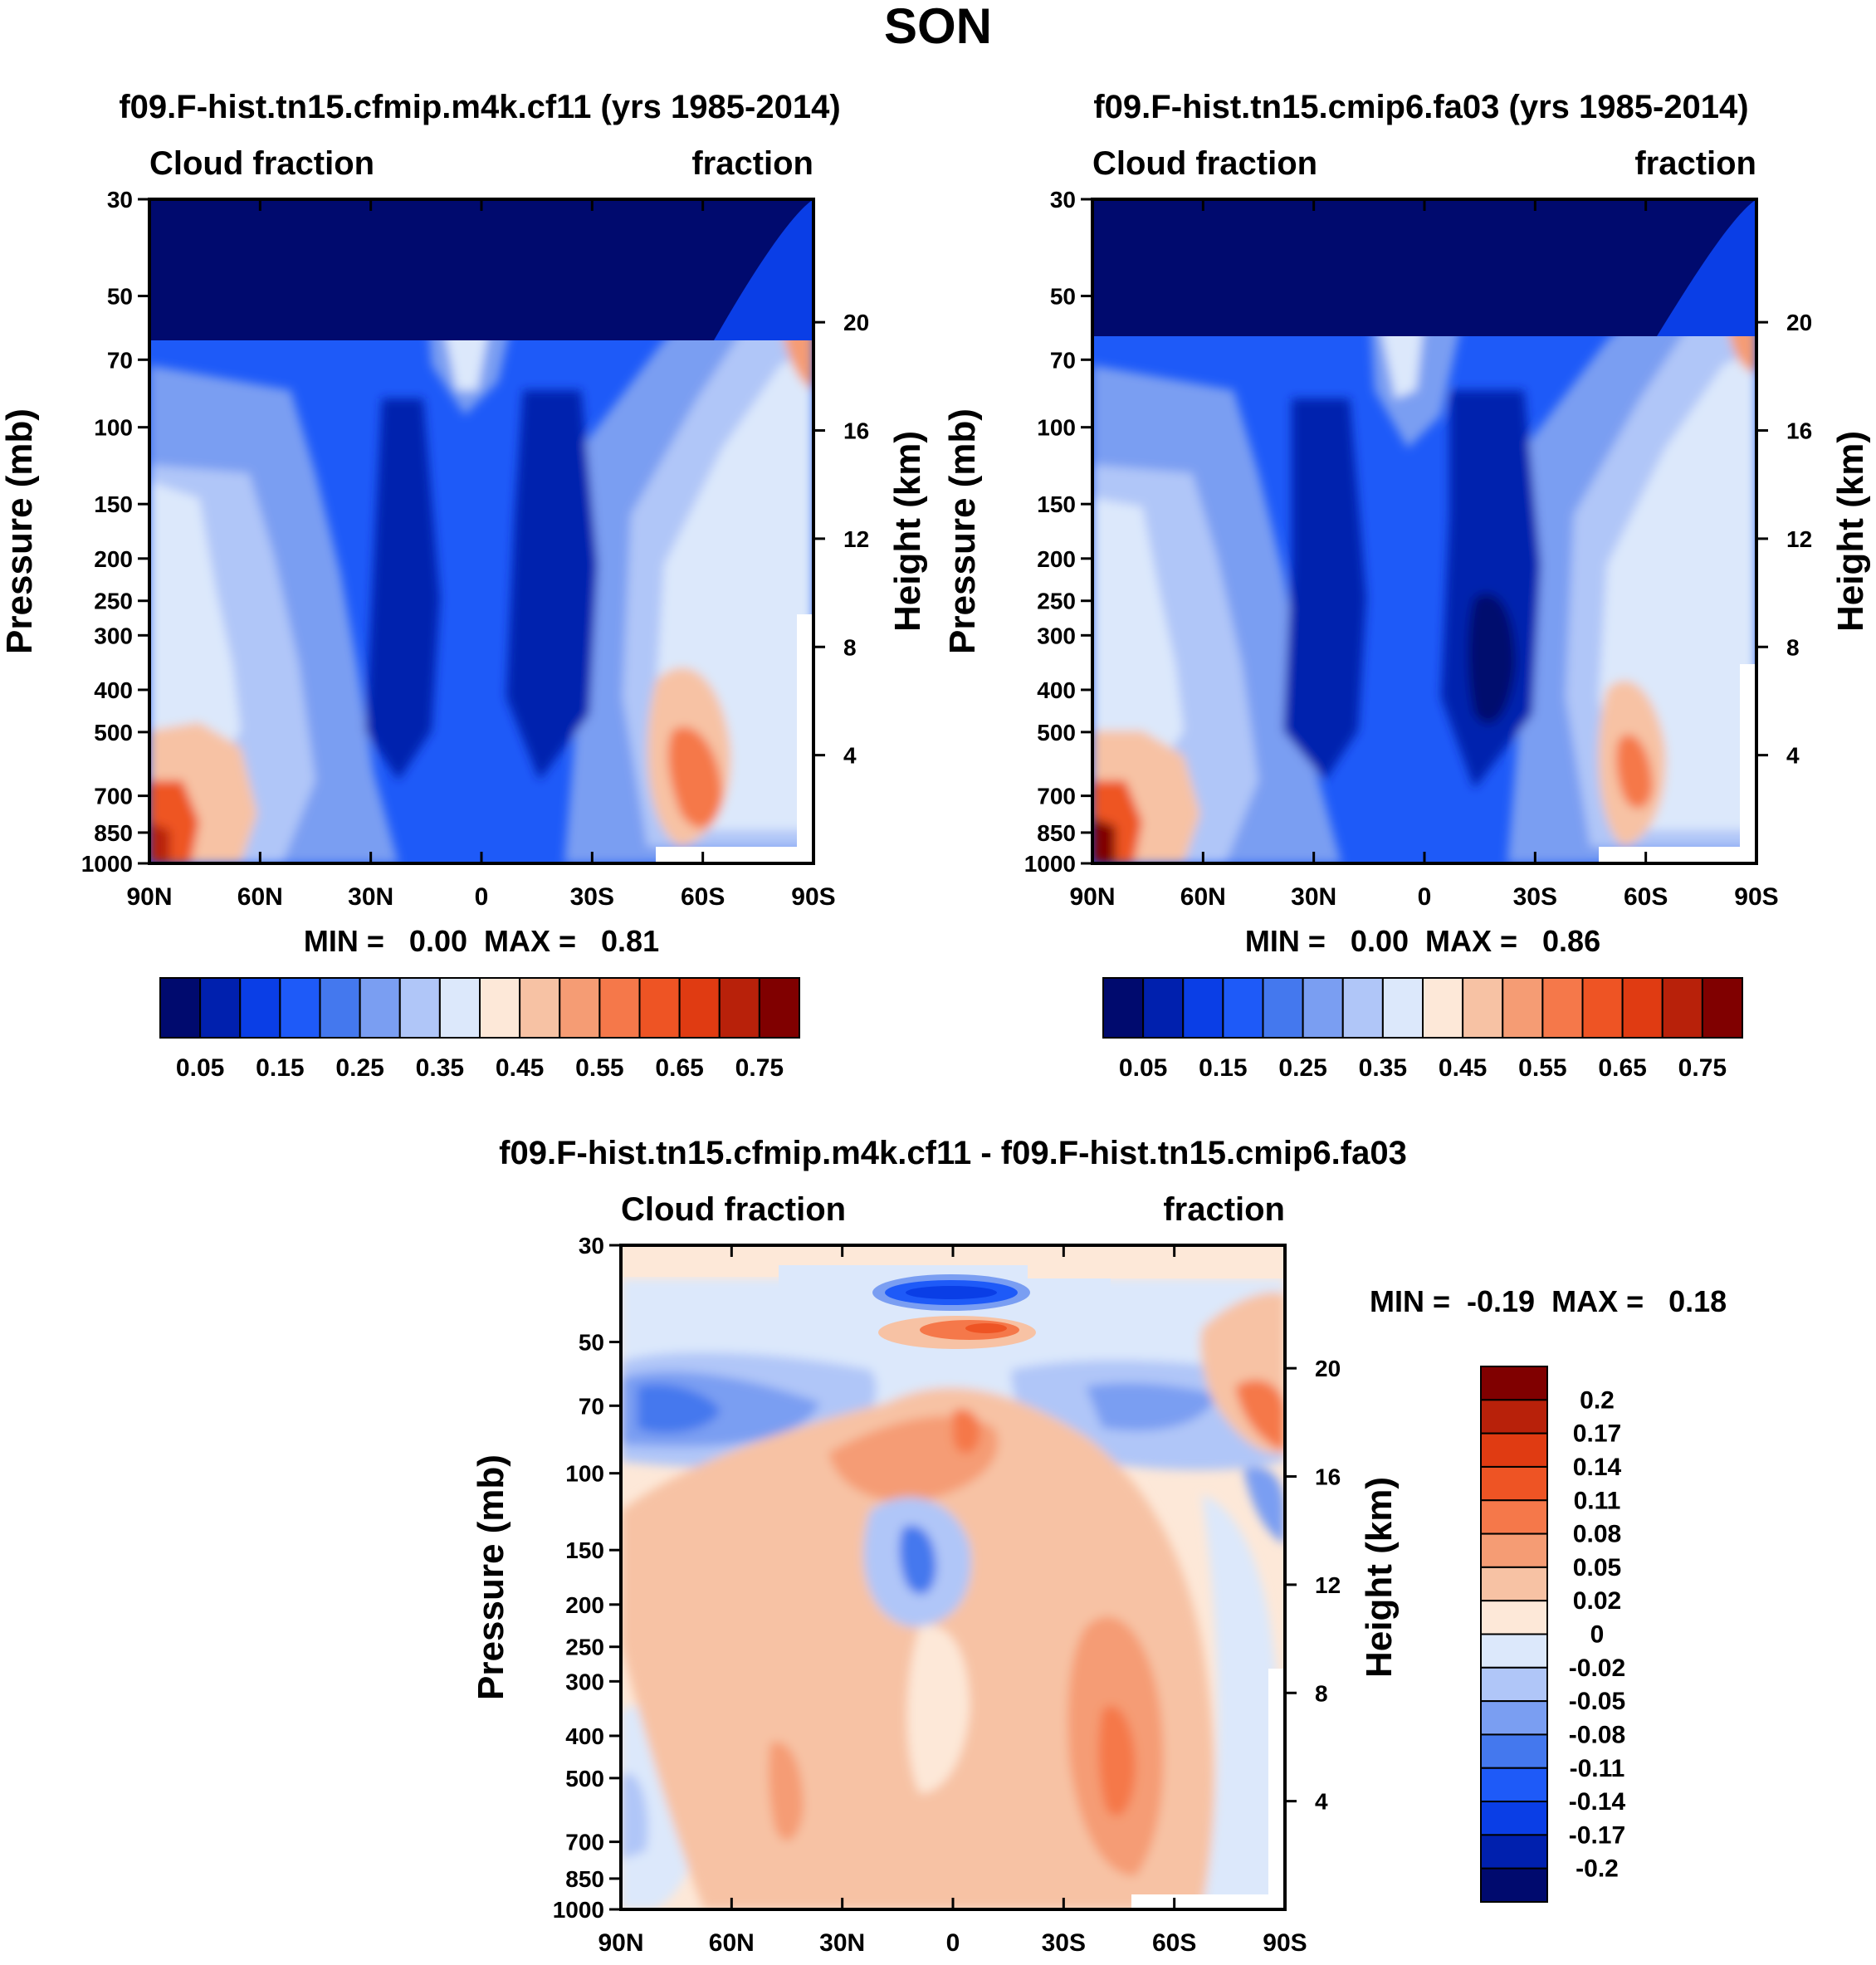 The image size is (1876, 1965). What do you see at coordinates (1597, 1768) in the screenshot?
I see `p3-colorbar-label: -0.11` at bounding box center [1597, 1768].